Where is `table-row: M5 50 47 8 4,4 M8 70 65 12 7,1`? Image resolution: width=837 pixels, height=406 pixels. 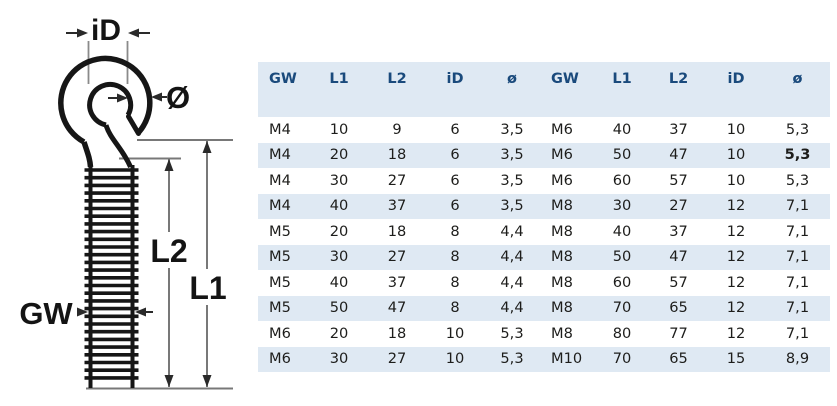 table-row: M5 50 47 8 4,4 M8 70 65 12 7,1 is located at coordinates (544, 308).